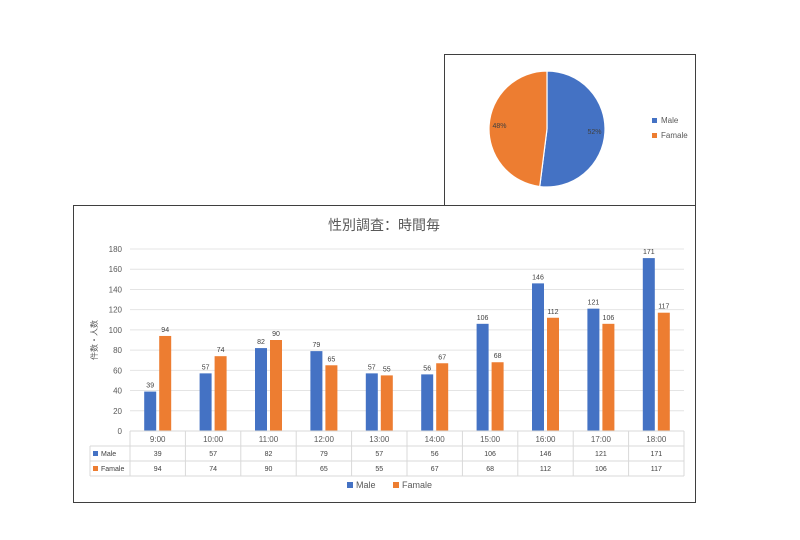  What do you see at coordinates (656, 454) in the screenshot?
I see `table-cell-male: 171` at bounding box center [656, 454].